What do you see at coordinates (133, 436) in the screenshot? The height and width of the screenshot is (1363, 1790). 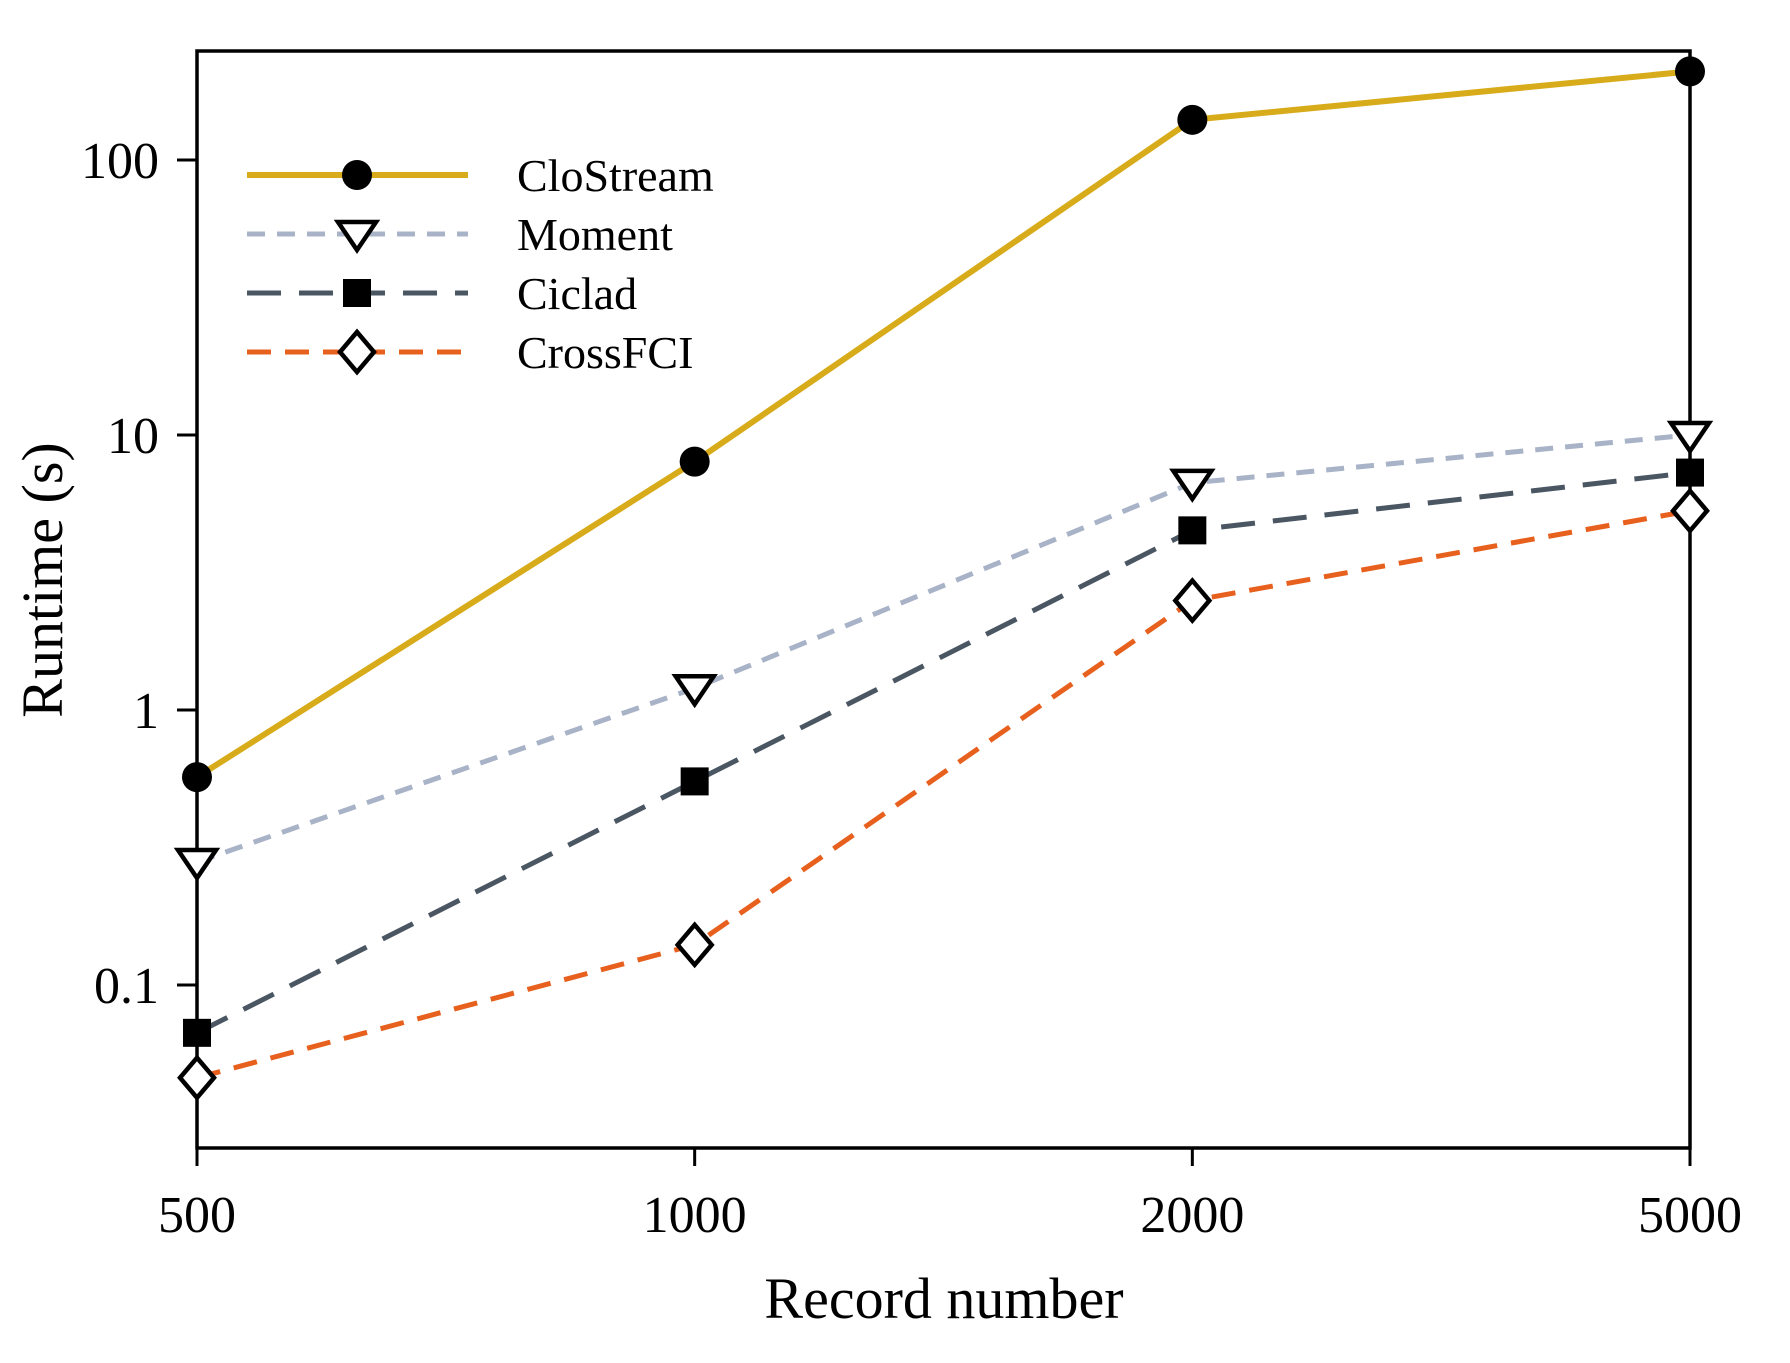 I see `y-tick-label: 10` at bounding box center [133, 436].